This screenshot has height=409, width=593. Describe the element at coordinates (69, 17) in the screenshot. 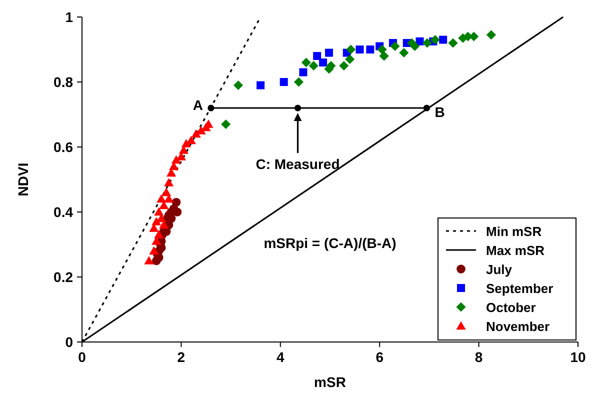

I see `y-tick-label: 1` at that location.